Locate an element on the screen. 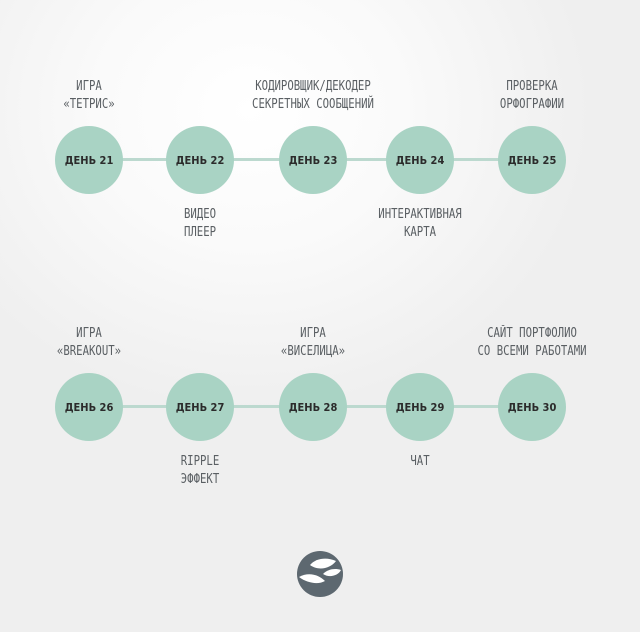 This screenshot has width=640, height=632. day-label: ДЕНЬ 22 is located at coordinates (200, 160).